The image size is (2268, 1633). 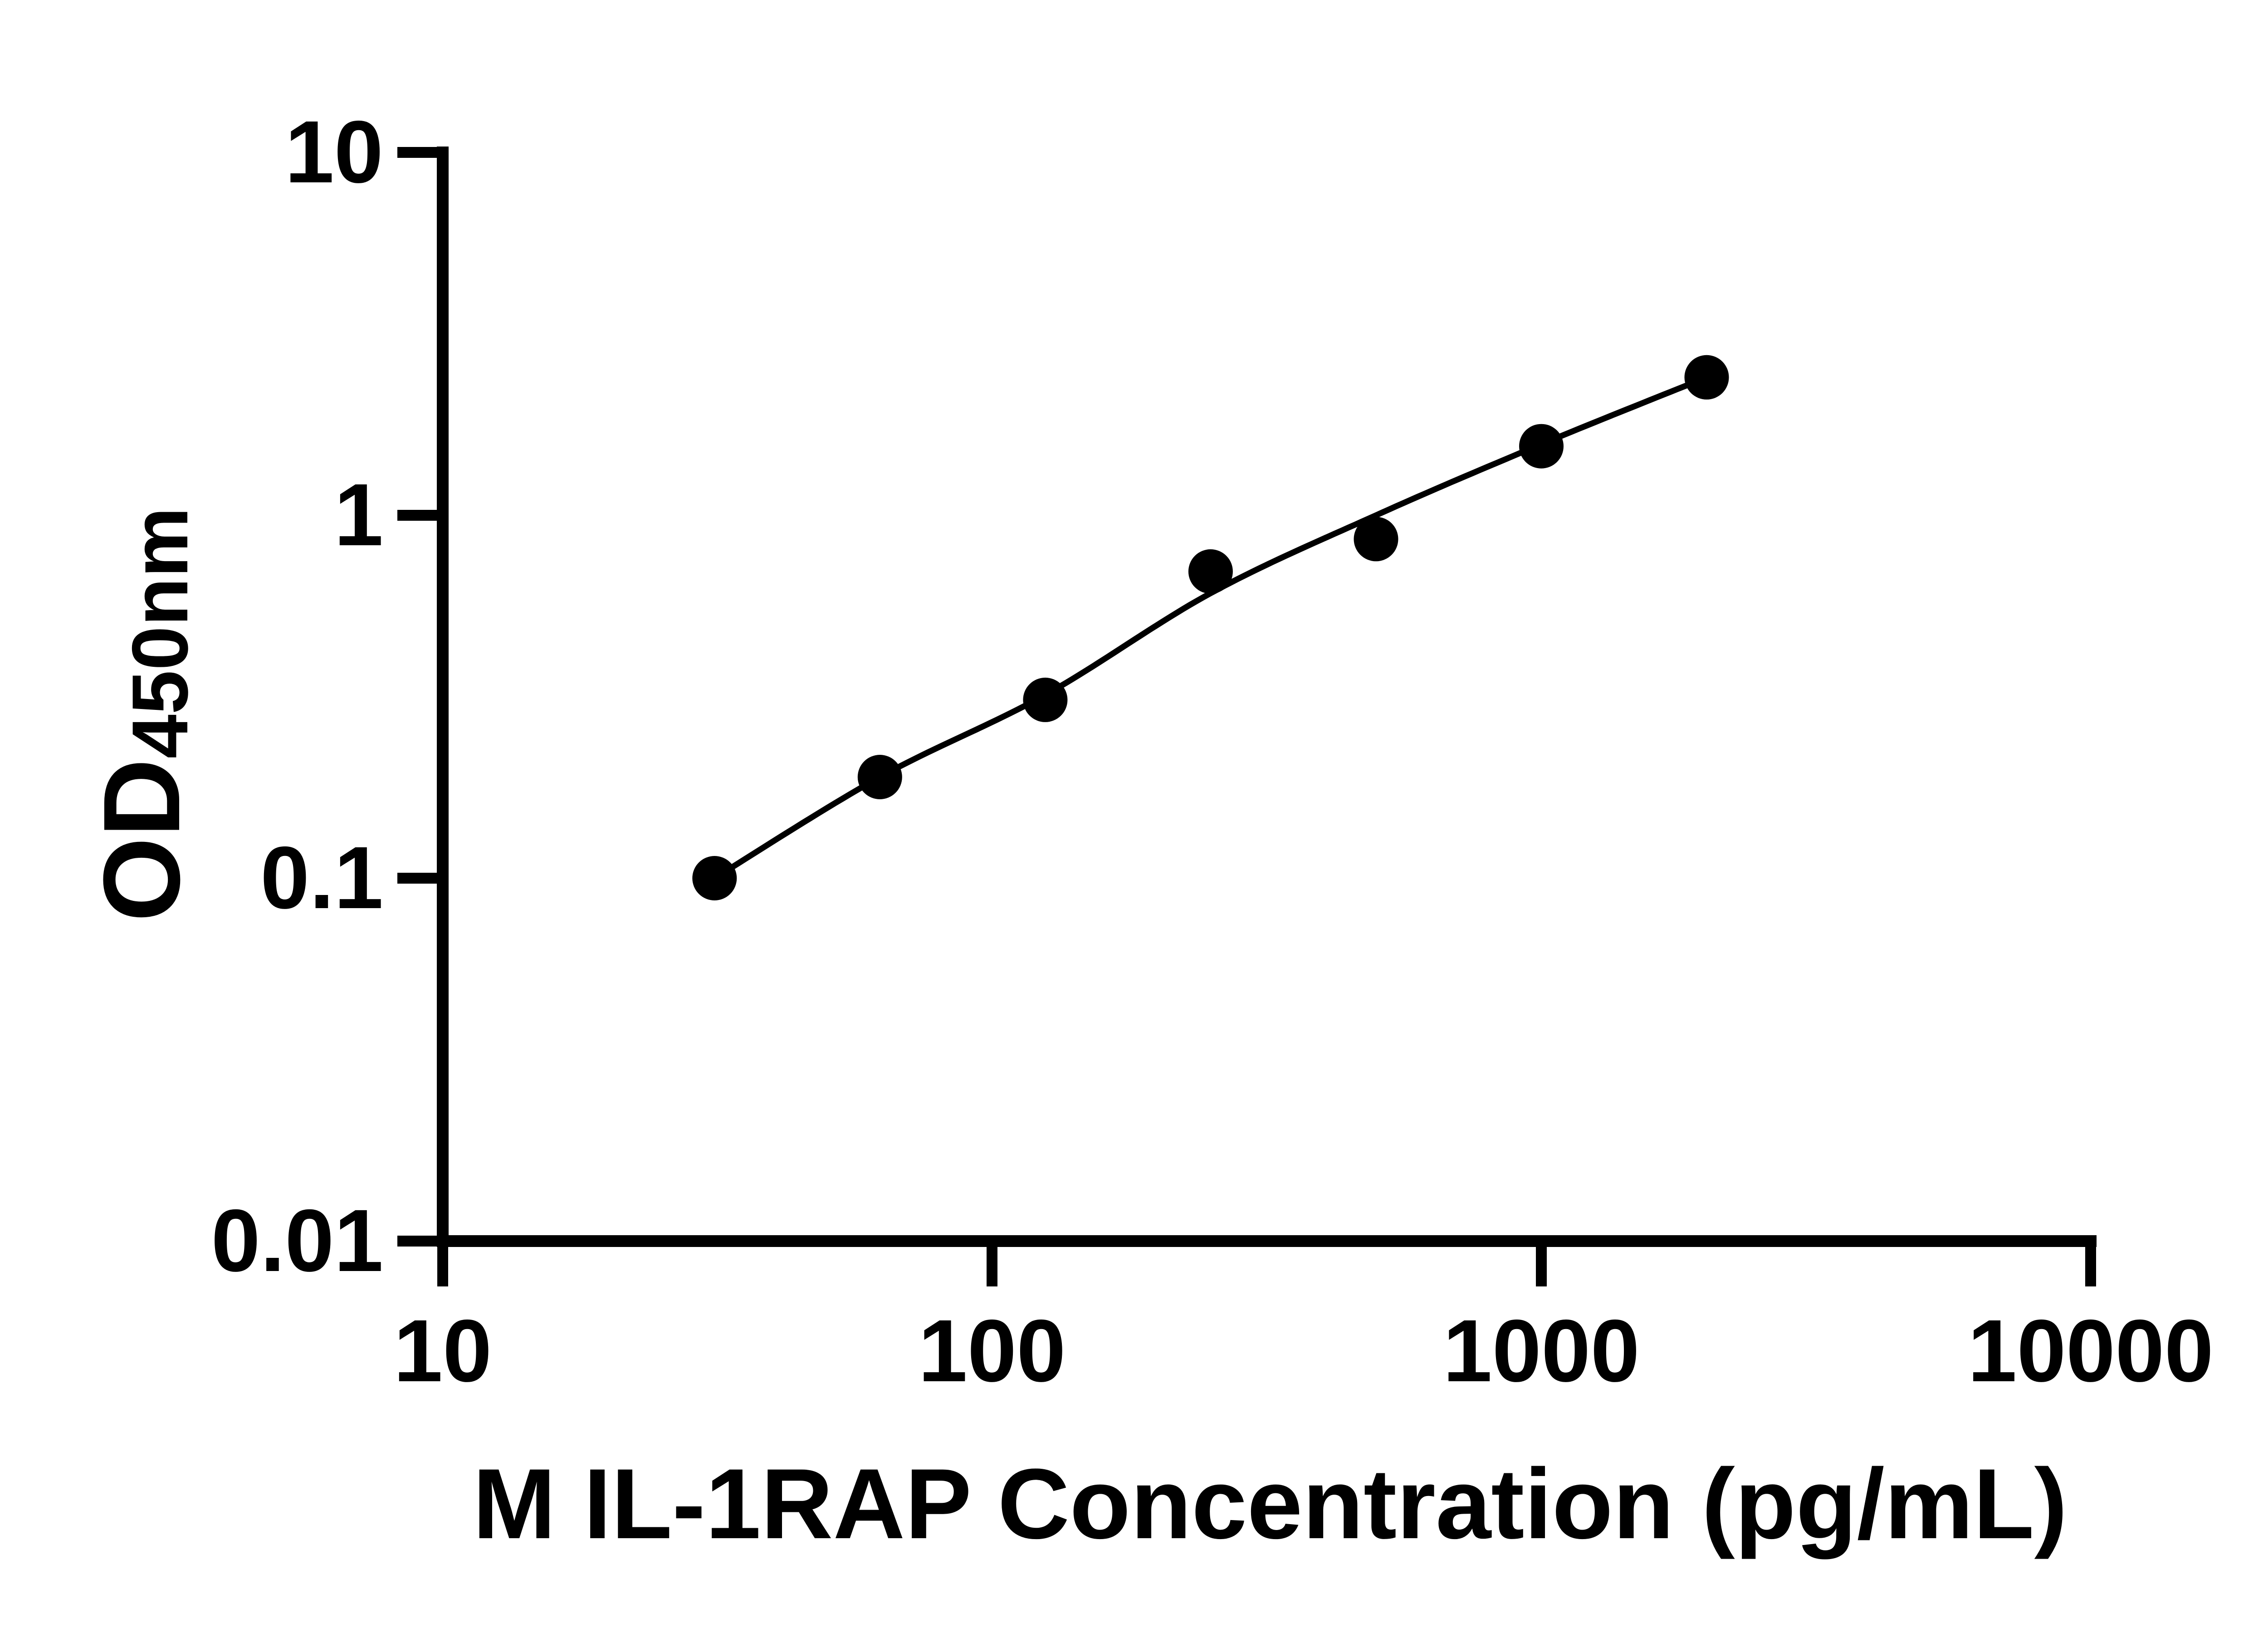 What do you see at coordinates (334, 152) in the screenshot?
I see `y-tick-label: 10` at bounding box center [334, 152].